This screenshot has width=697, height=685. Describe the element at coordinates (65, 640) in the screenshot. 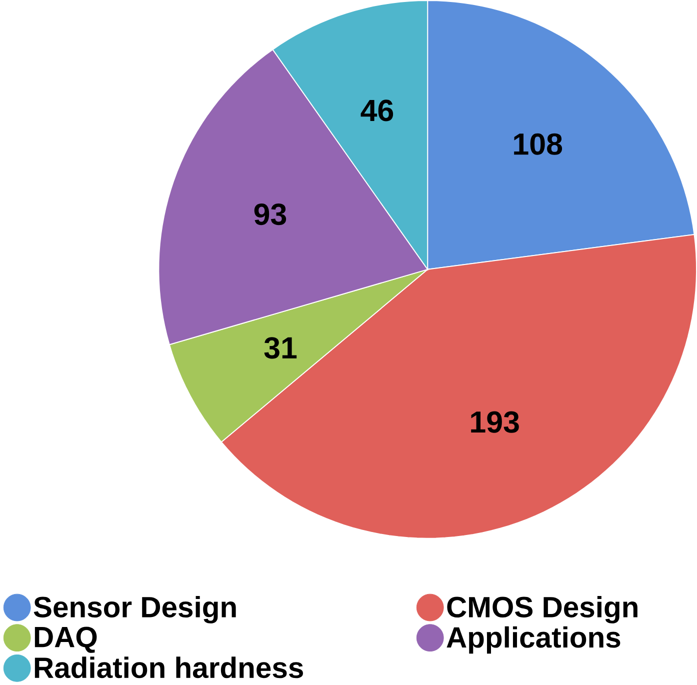

I see `legend-label: DAQ` at that location.